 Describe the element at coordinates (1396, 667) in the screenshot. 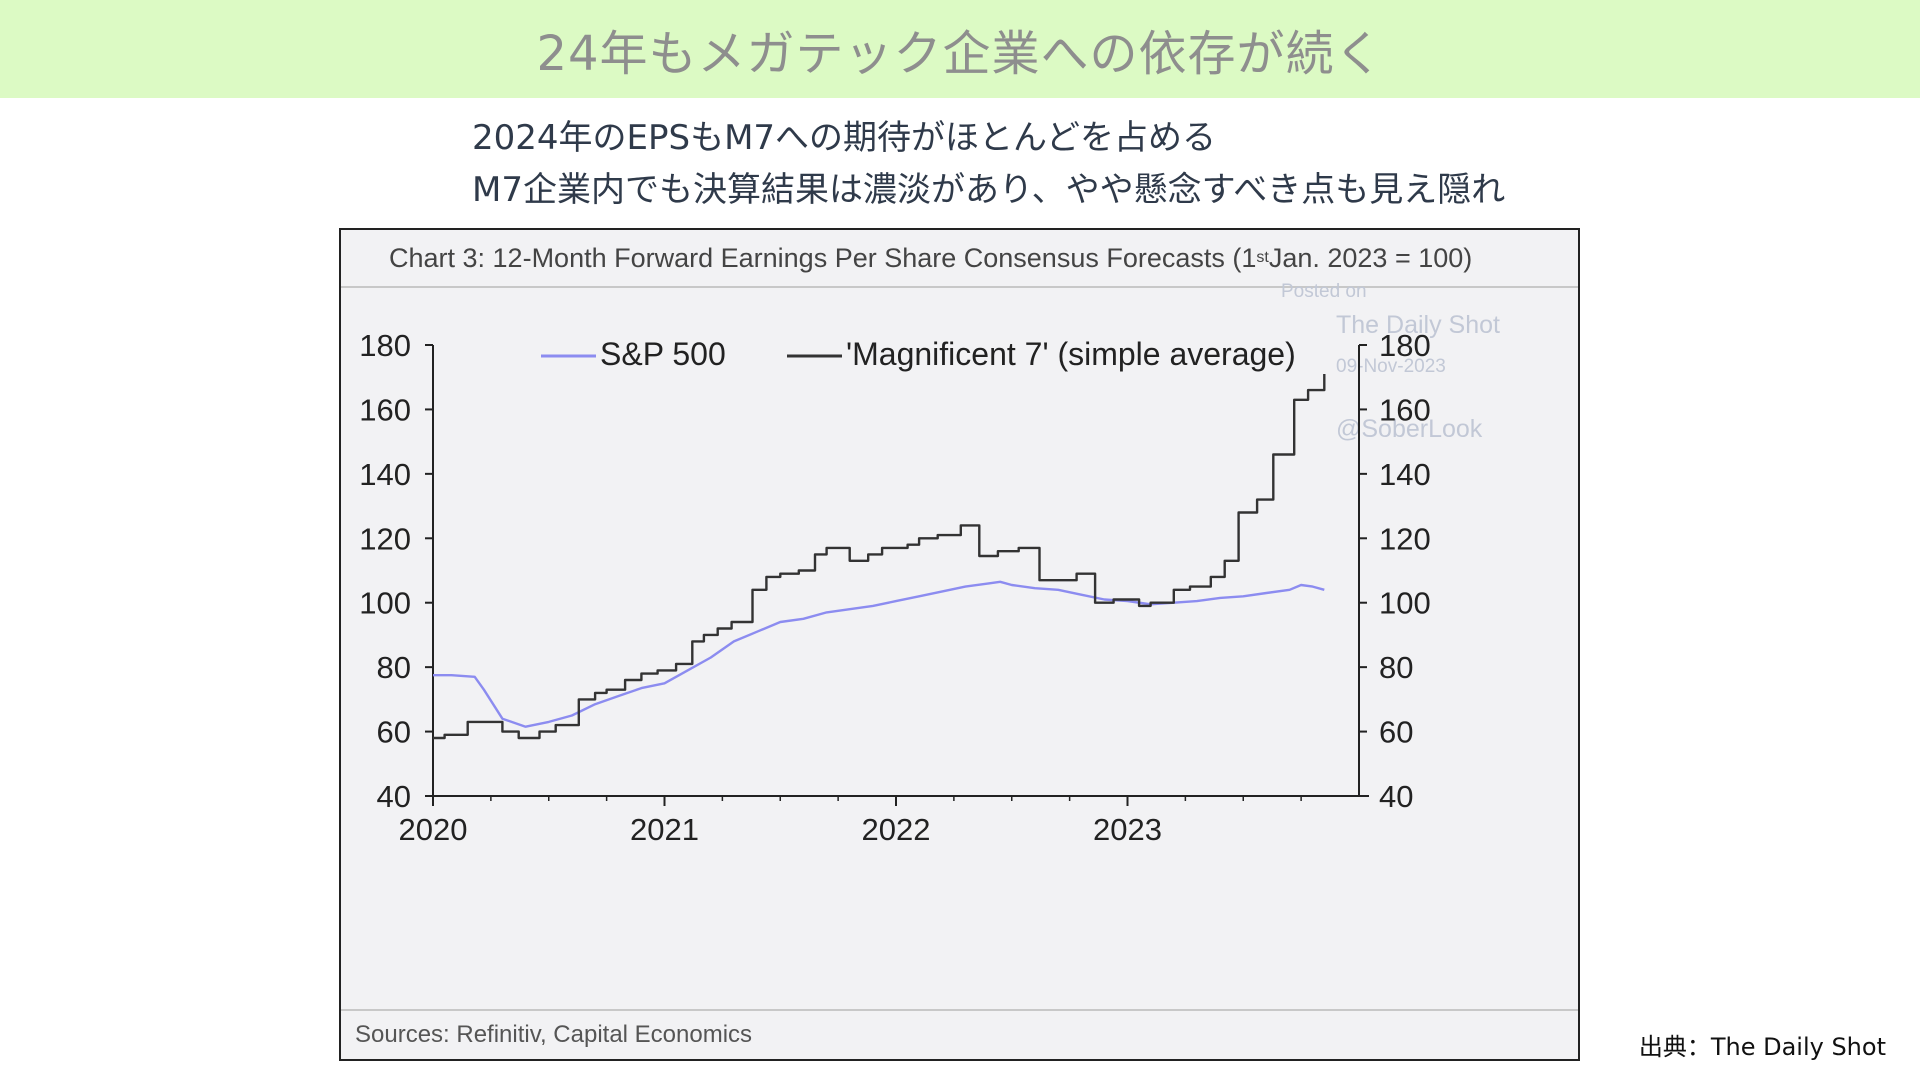

I see `y-tick-label-right: 80` at that location.